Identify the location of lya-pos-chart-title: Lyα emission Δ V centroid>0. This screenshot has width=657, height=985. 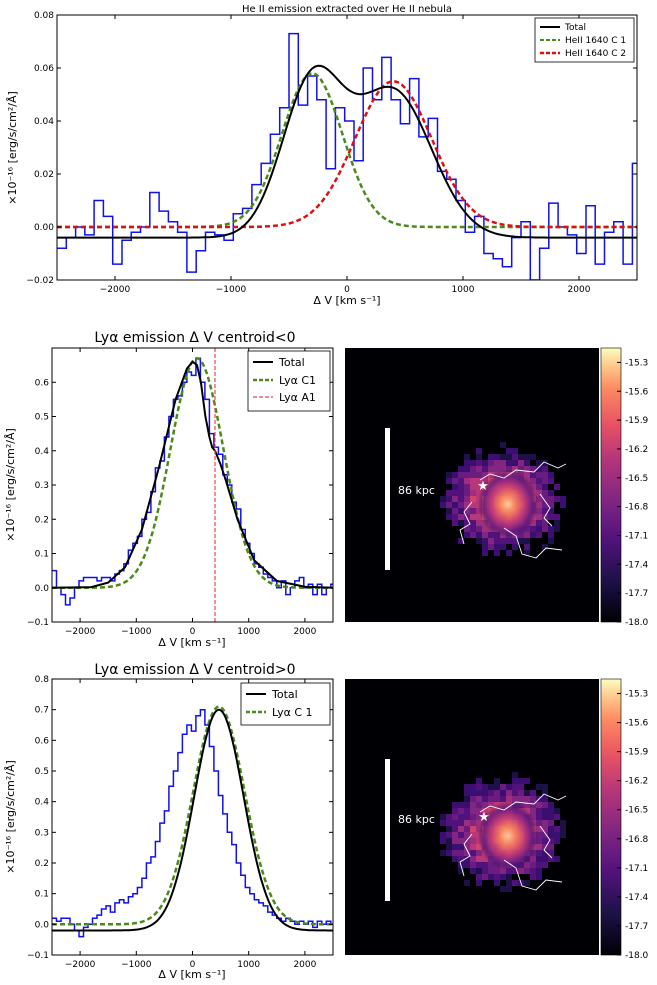
(194, 670).